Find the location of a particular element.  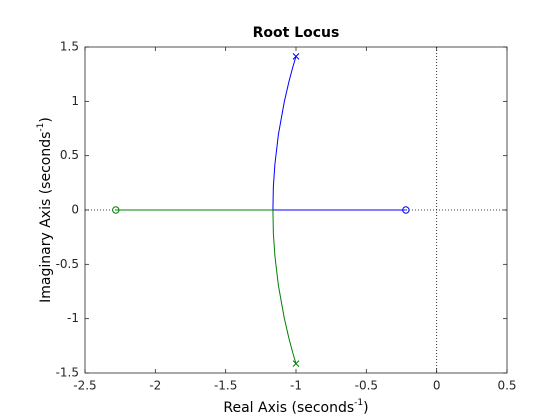

y-label-text: Imaginary Axis (seconds is located at coordinates (46, 217).